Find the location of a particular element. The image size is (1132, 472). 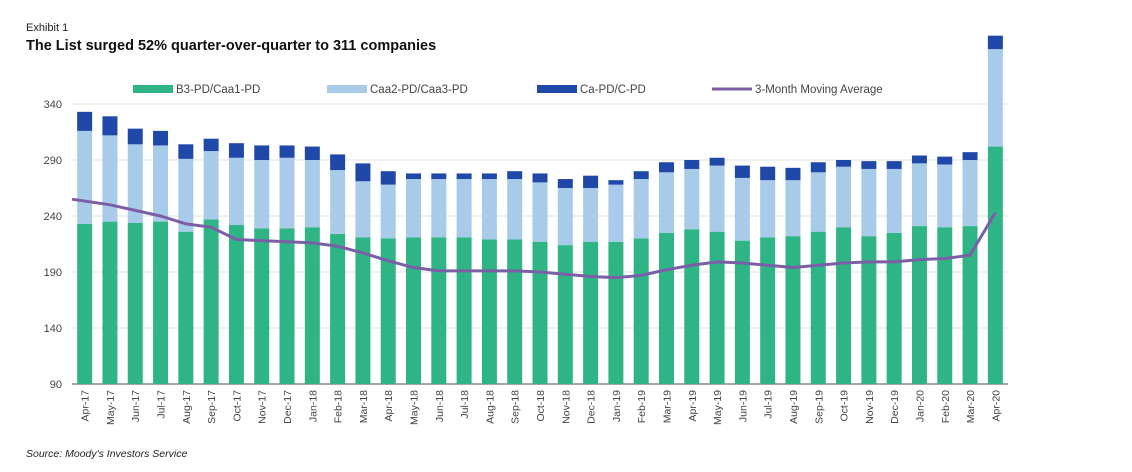

x-tick-label: Jun-19 is located at coordinates (743, 406).